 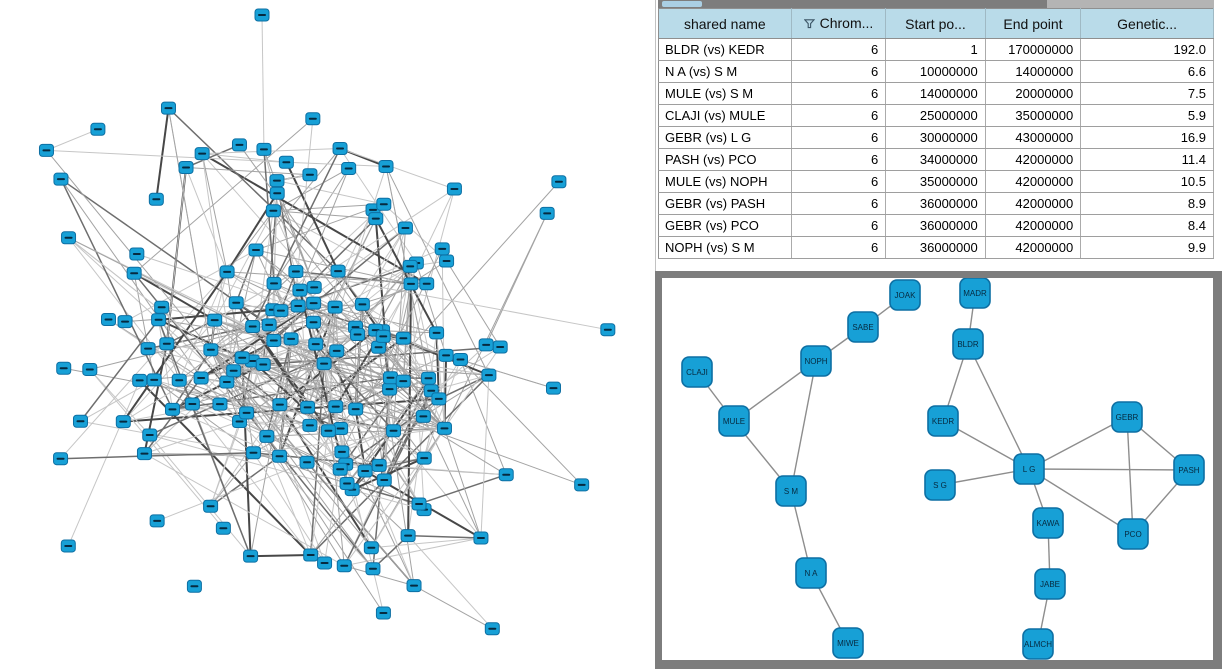 I want to click on network-node: MADR, so click(x=975, y=293).